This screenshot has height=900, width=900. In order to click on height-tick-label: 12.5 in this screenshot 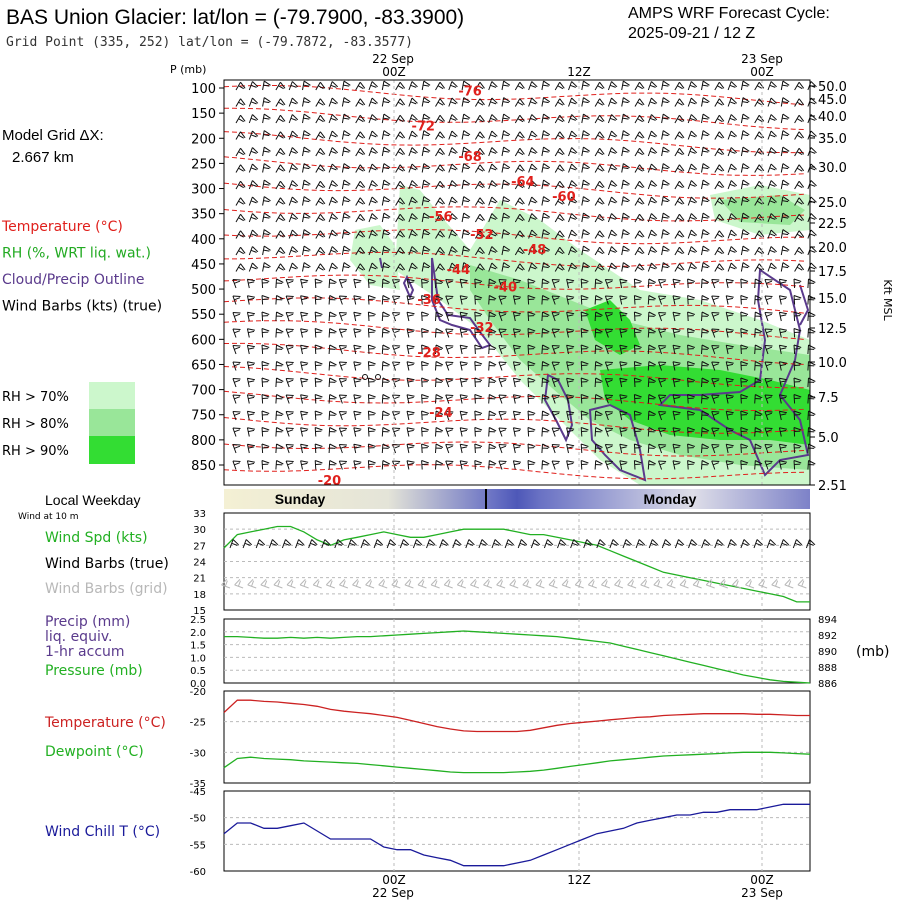, I will do `click(832, 329)`.